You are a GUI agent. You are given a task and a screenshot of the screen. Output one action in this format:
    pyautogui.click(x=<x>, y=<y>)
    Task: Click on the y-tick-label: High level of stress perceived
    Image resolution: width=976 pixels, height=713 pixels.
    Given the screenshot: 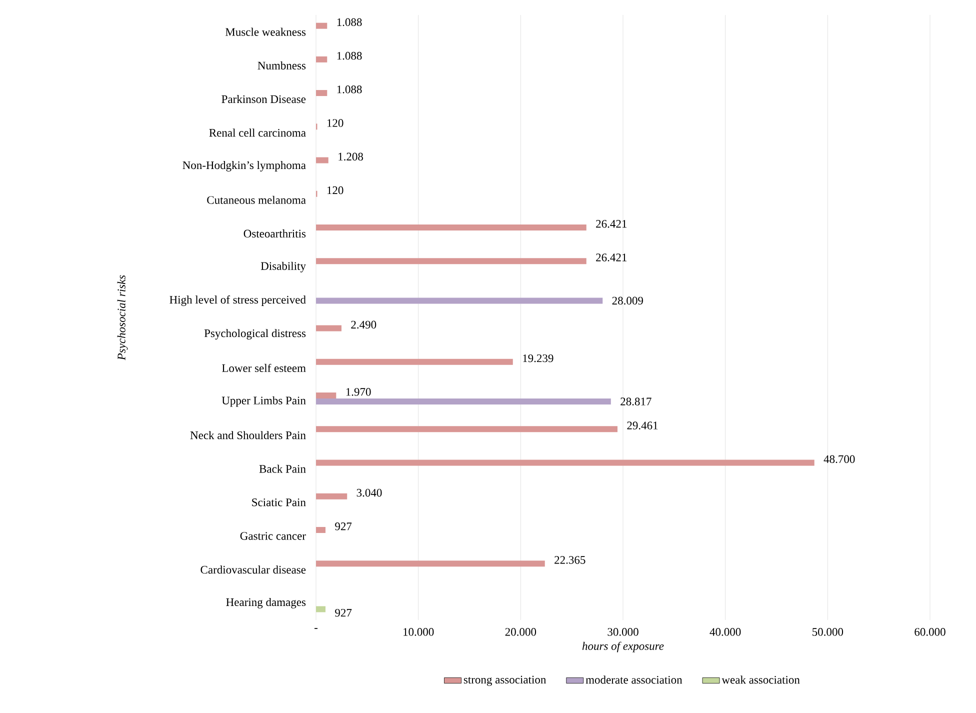 What is the action you would take?
    pyautogui.click(x=238, y=300)
    